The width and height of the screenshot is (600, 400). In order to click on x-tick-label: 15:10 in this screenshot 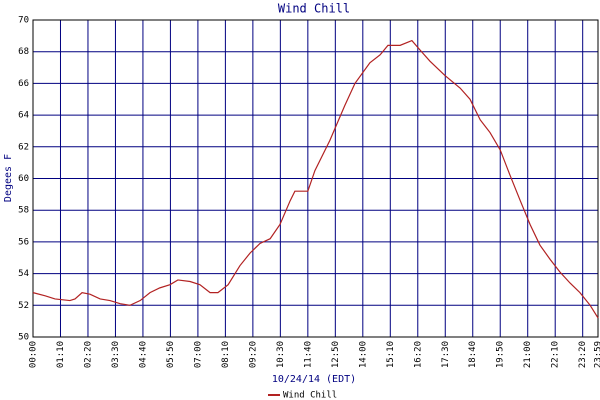, I will do `click(391, 354)`.